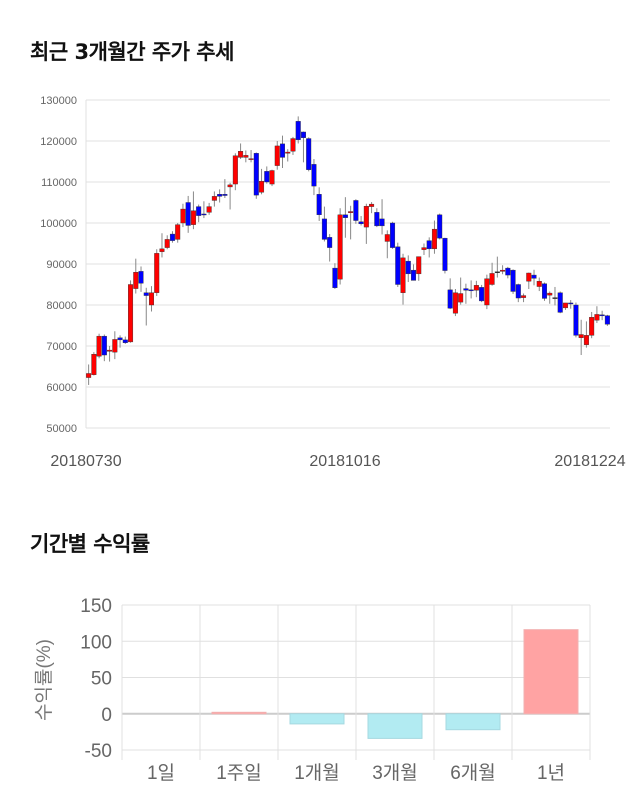 The image size is (640, 810). What do you see at coordinates (96, 642) in the screenshot?
I see `y-tick-label: 100` at bounding box center [96, 642].